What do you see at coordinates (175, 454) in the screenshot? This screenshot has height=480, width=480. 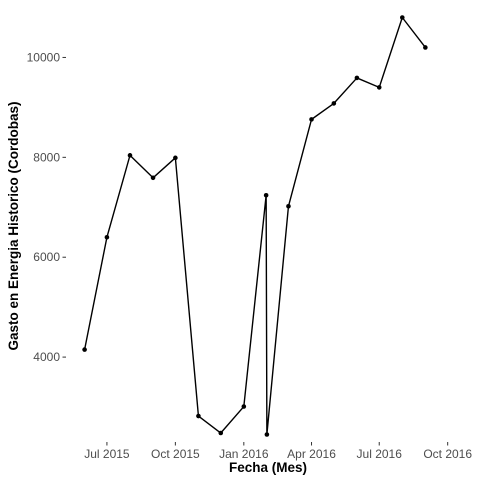 I see `x-tick-label: Oct 2015` at bounding box center [175, 454].